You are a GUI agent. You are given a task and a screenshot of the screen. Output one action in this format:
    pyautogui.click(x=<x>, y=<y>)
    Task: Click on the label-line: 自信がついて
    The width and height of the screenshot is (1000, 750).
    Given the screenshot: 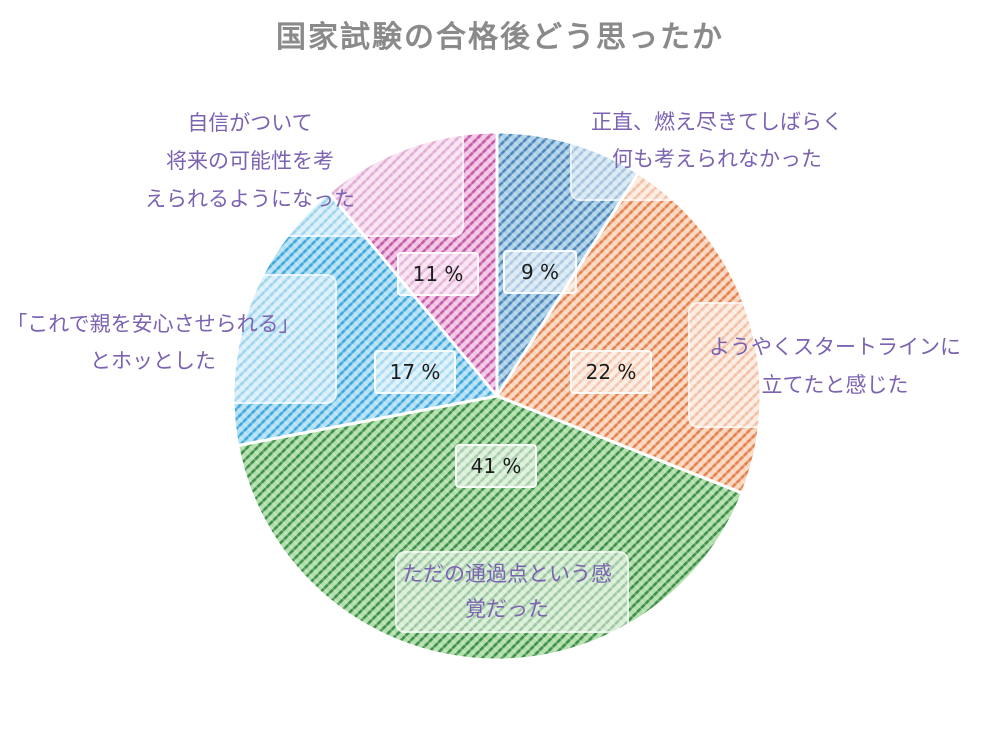 What is the action you would take?
    pyautogui.click(x=250, y=123)
    